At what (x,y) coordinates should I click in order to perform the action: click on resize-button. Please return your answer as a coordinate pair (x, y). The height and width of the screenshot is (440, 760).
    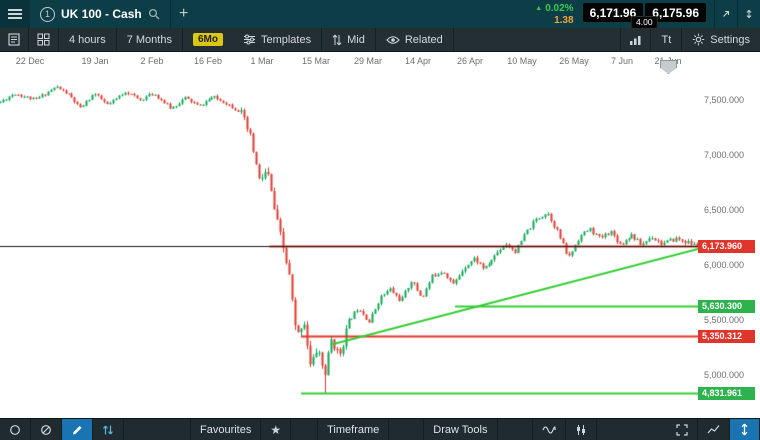
    Looking at the image, I should click on (748, 14).